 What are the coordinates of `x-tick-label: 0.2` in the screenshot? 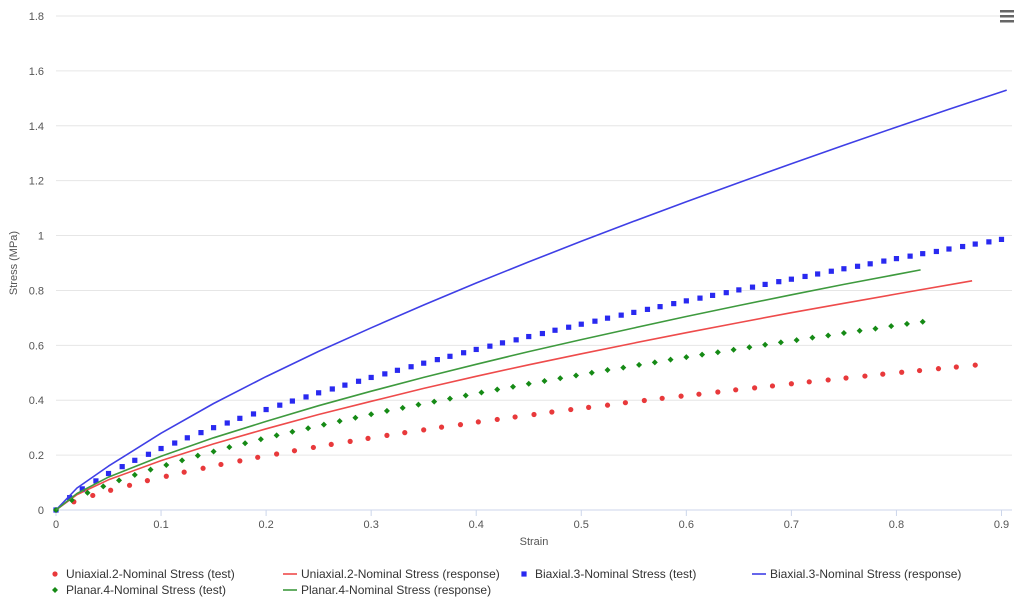 It's located at (265, 525).